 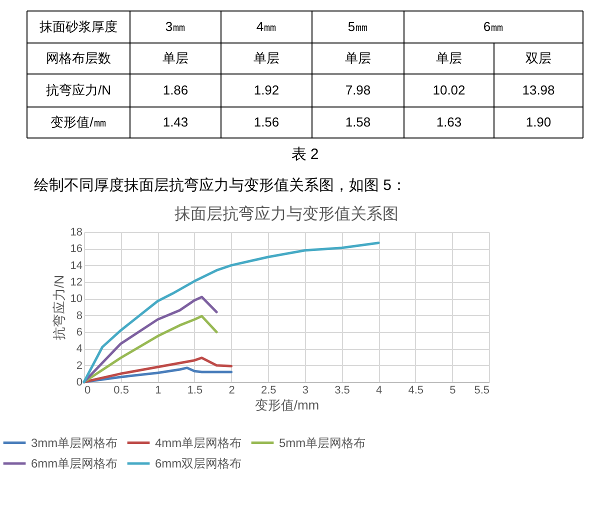 What do you see at coordinates (231, 390) in the screenshot?
I see `x-tick-label: 2` at bounding box center [231, 390].